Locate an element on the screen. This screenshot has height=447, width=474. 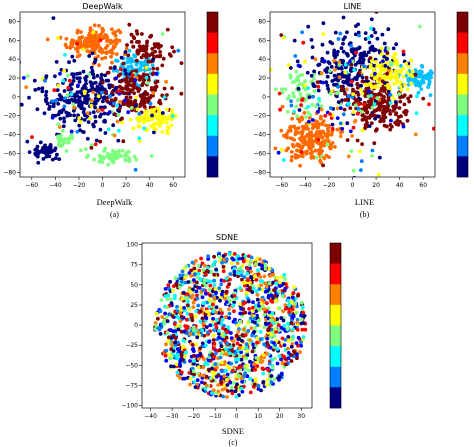
x-tick-label: 40 is located at coordinates (400, 185).